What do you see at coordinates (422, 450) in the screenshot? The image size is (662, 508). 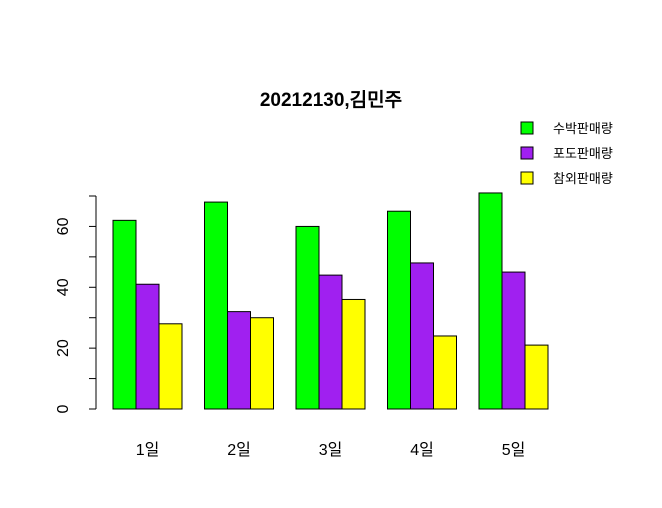 I see `x-tick-label: 4일` at bounding box center [422, 450].